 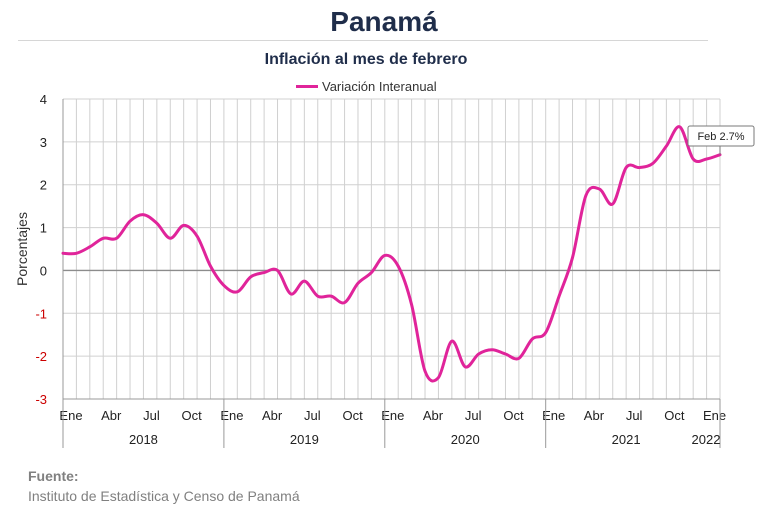 I want to click on y-tick-label: 2, so click(x=43, y=185).